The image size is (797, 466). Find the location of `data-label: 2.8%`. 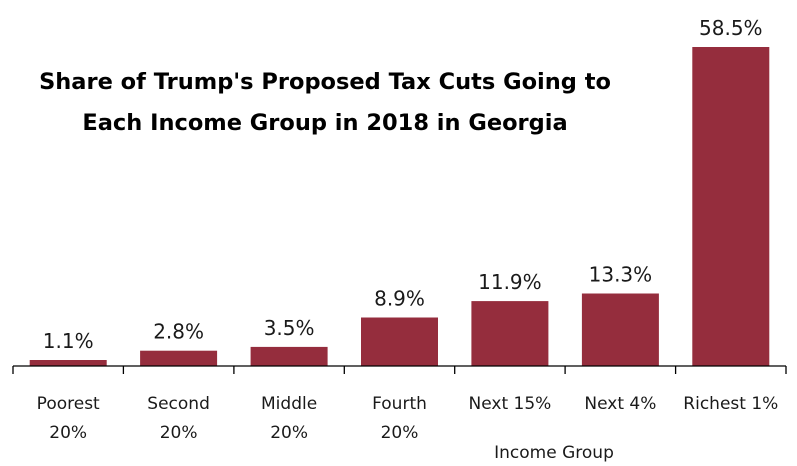

data-label: 2.8% is located at coordinates (178, 332).